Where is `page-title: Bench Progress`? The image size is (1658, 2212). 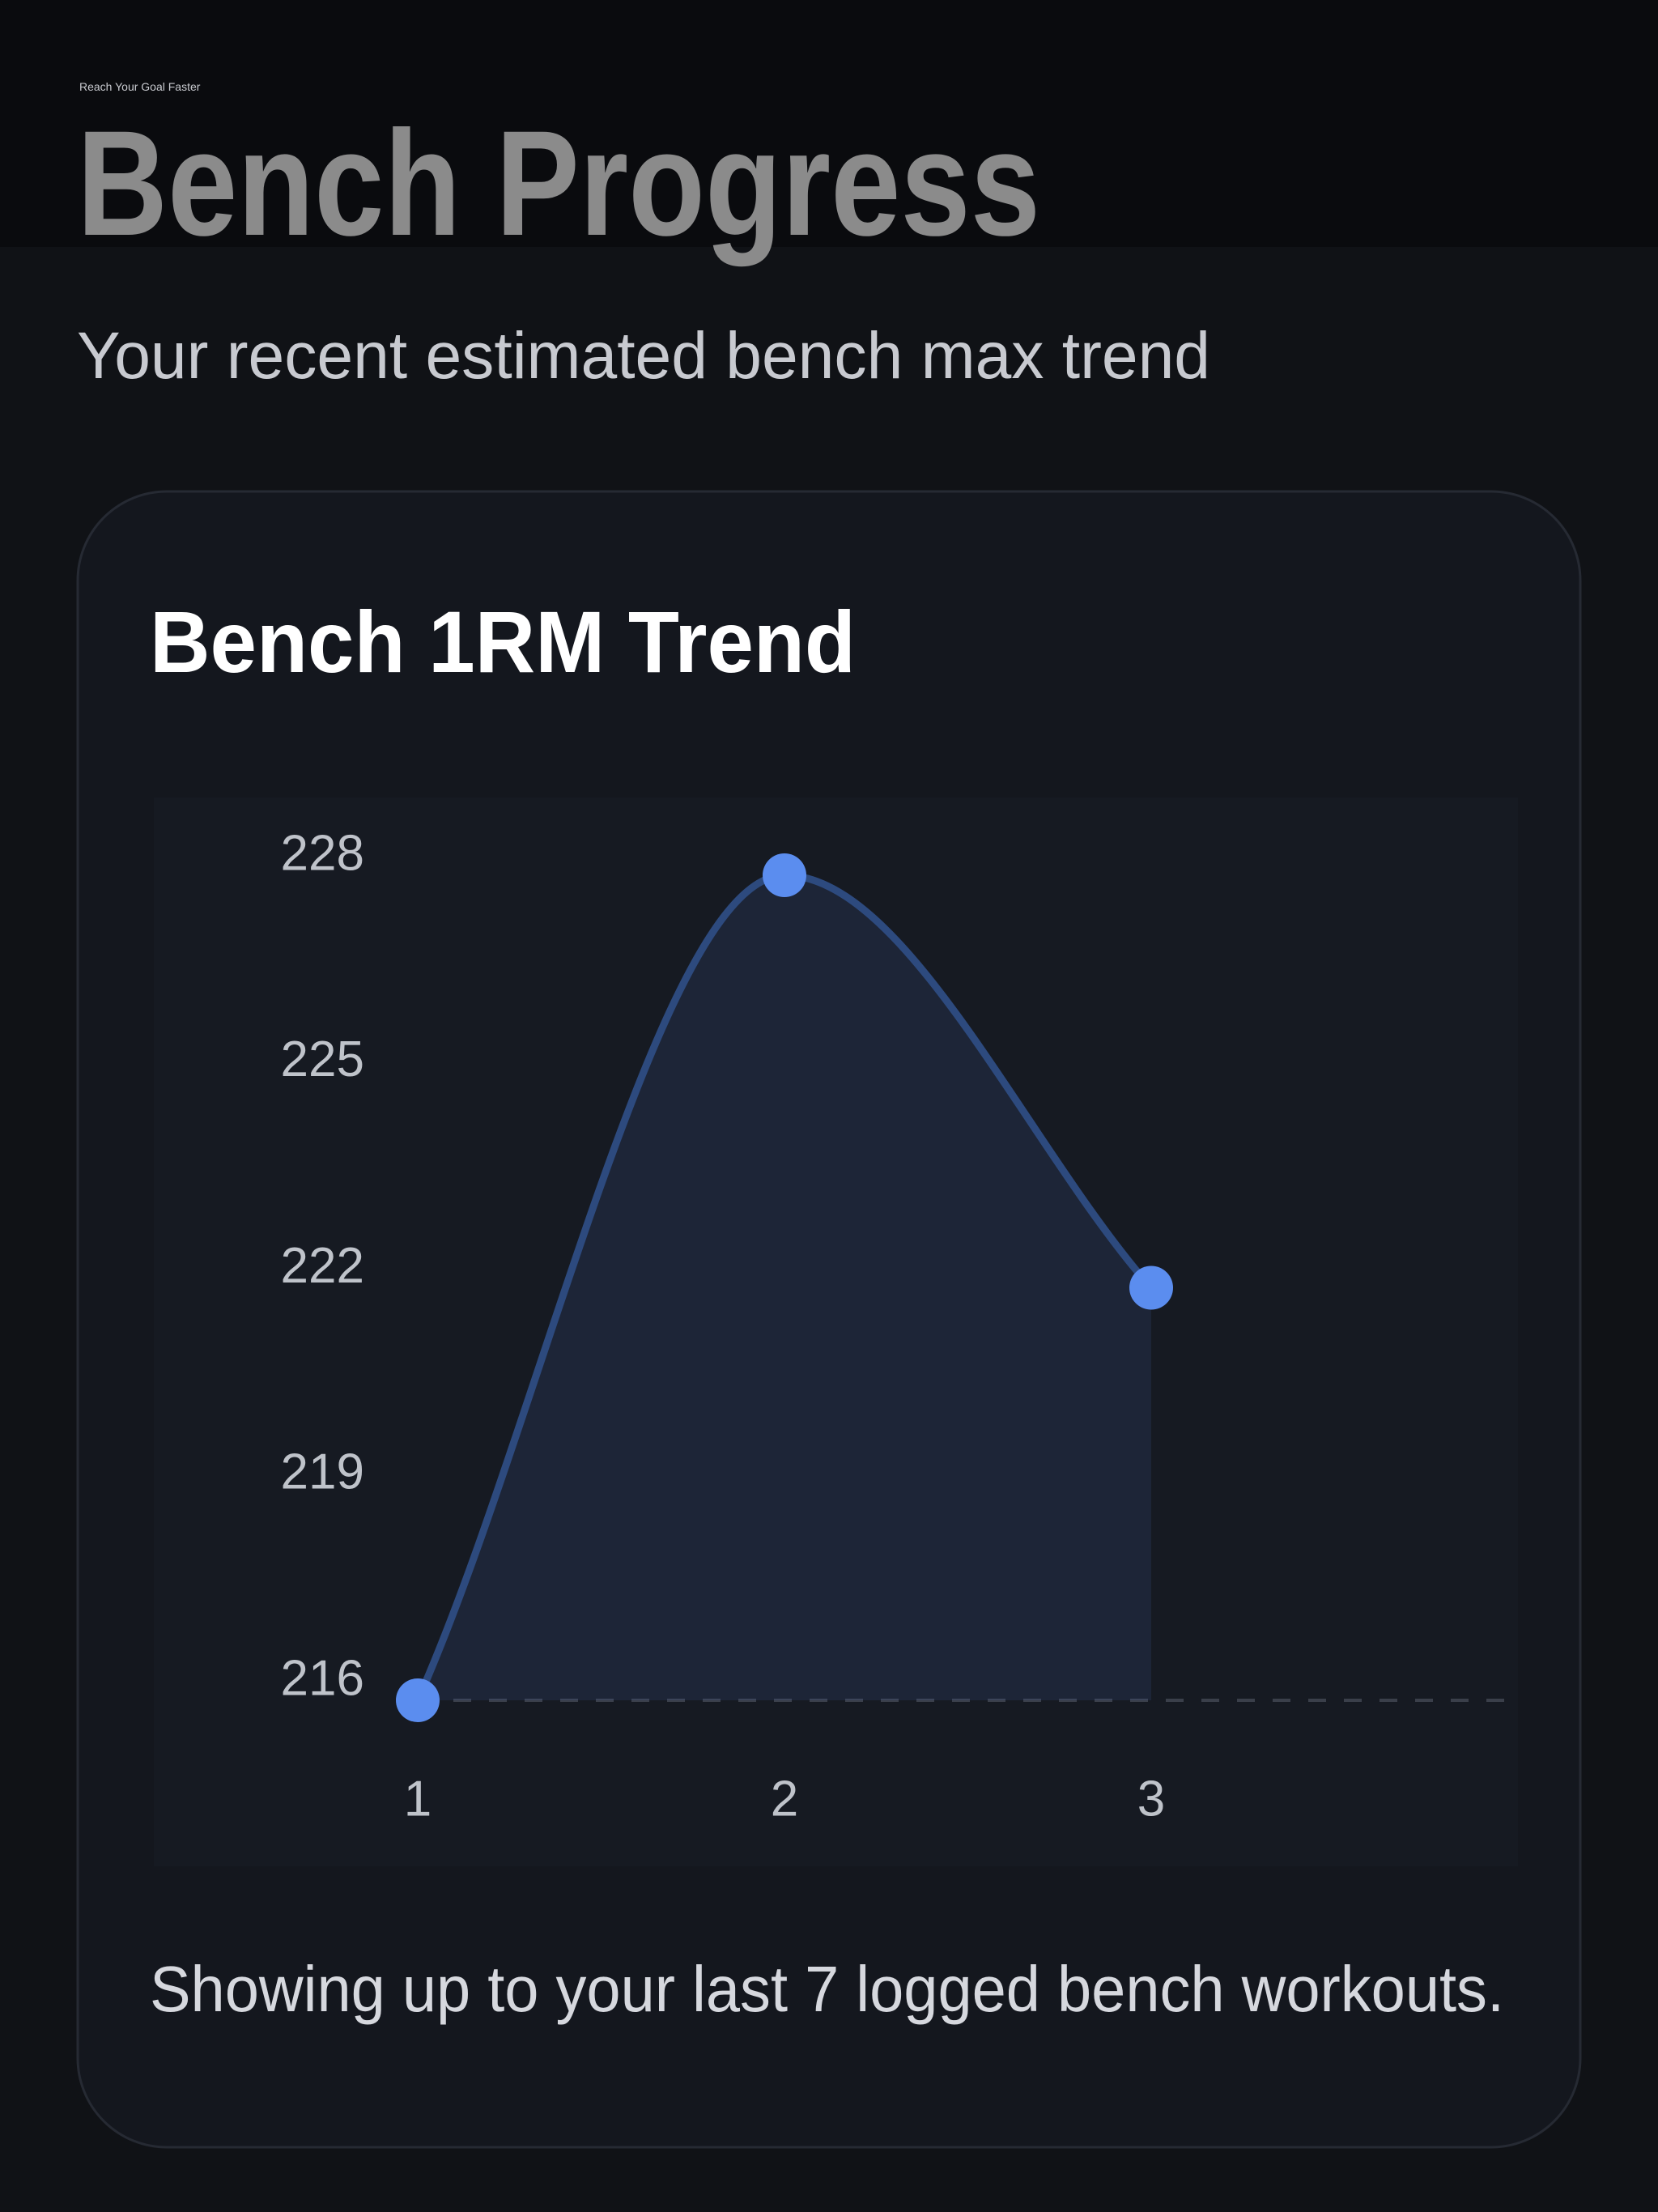
page-title: Bench Progress is located at coordinates (558, 184).